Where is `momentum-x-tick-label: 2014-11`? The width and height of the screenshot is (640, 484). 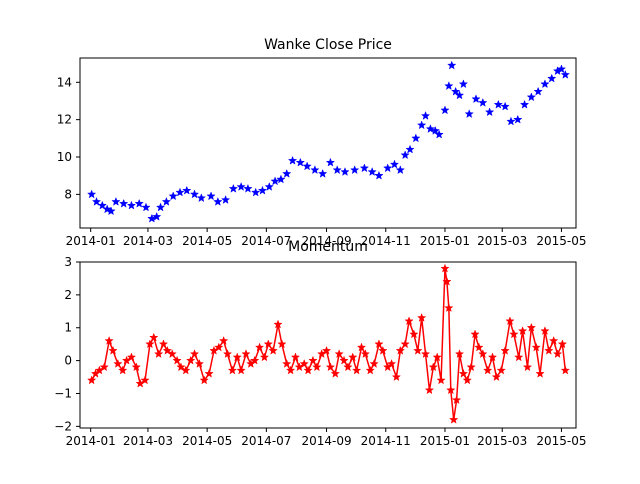 momentum-x-tick-label: 2014-11 is located at coordinates (386, 441).